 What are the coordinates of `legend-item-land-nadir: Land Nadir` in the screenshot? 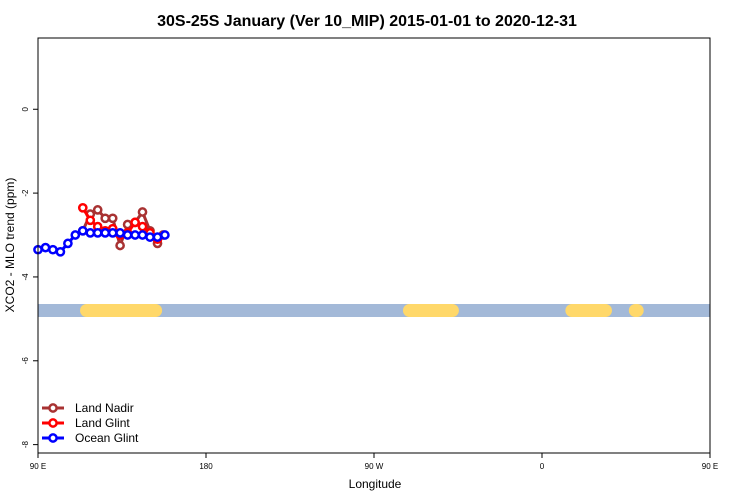 It's located at (88, 408).